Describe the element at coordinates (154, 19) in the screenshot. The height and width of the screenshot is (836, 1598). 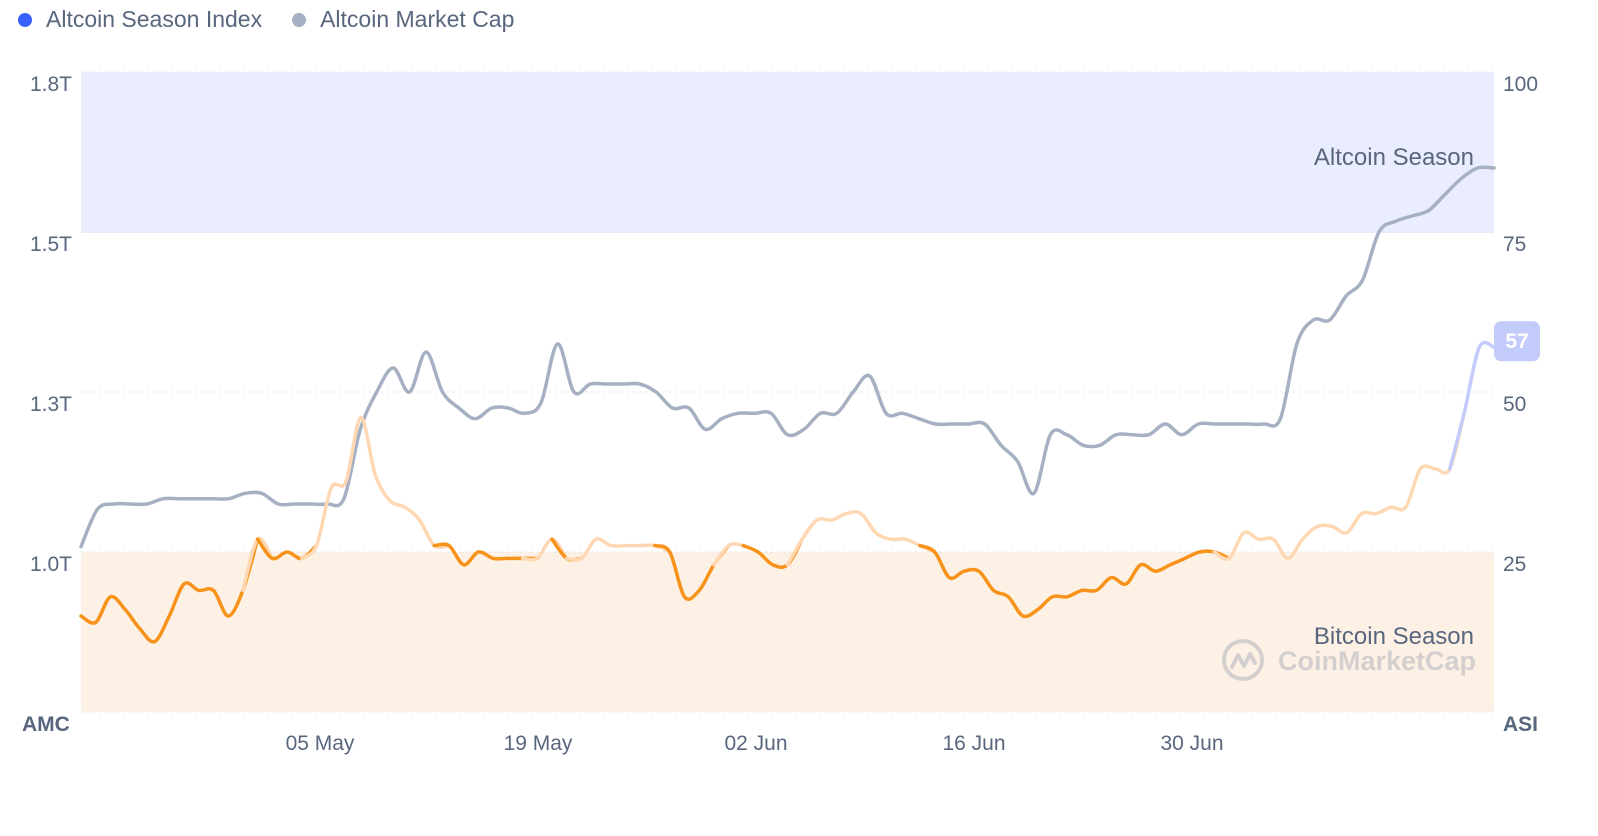
I see `legend-label-altcoin-season-index: Altcoin Season Index` at that location.